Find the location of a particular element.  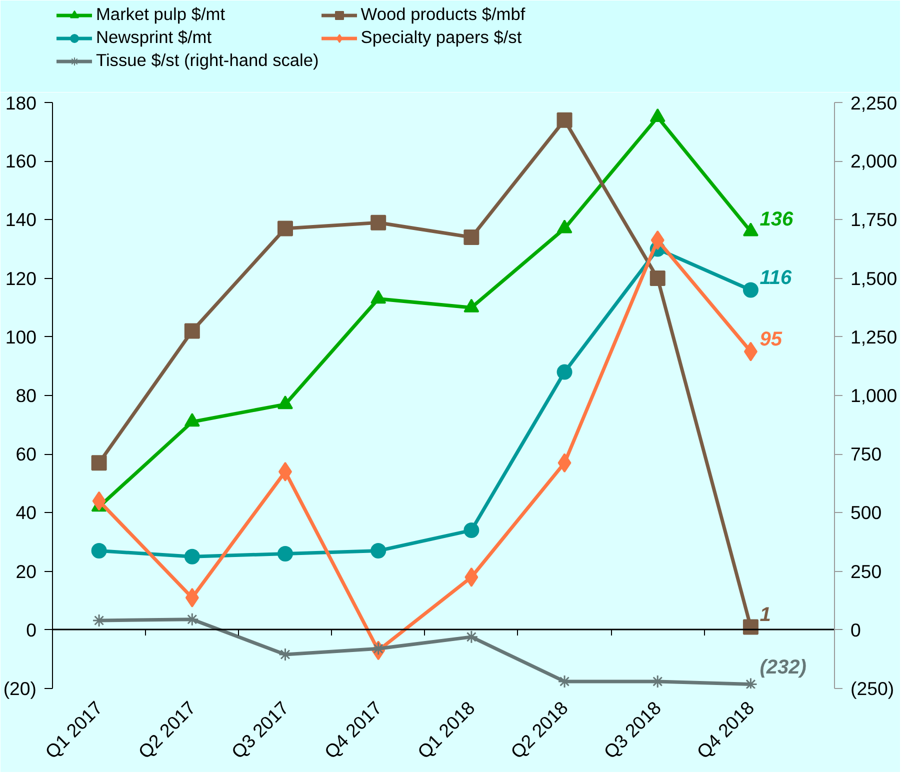

data-label: 1 is located at coordinates (765, 615).